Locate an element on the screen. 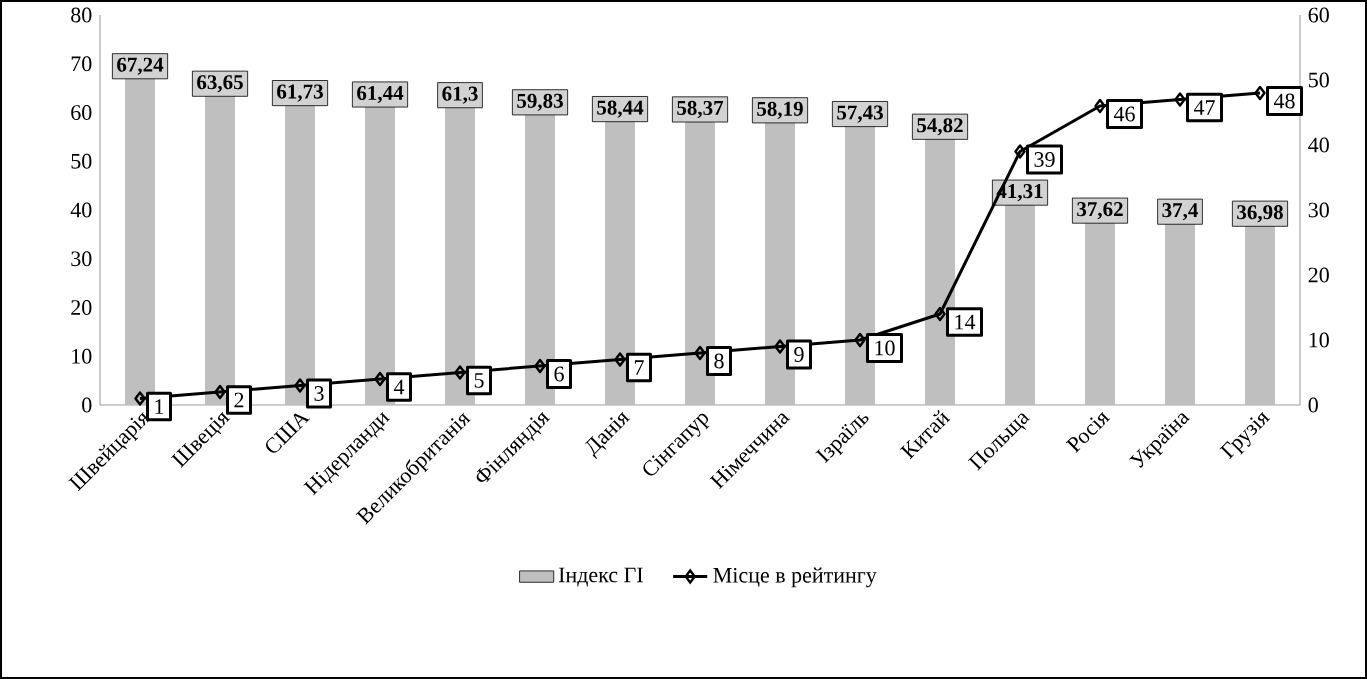  data-label: 47 is located at coordinates (1204, 107).